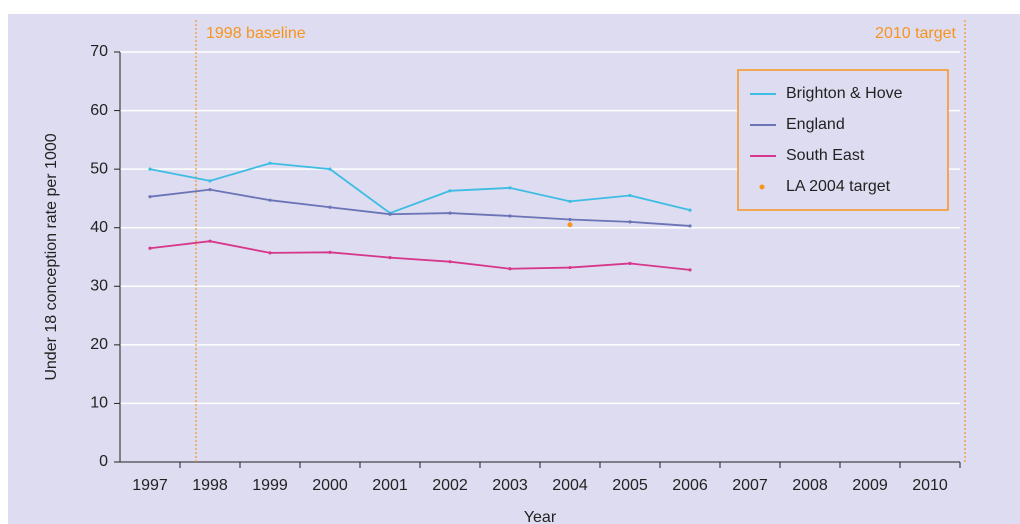 The width and height of the screenshot is (1020, 524). I want to click on target-point, so click(570, 225).